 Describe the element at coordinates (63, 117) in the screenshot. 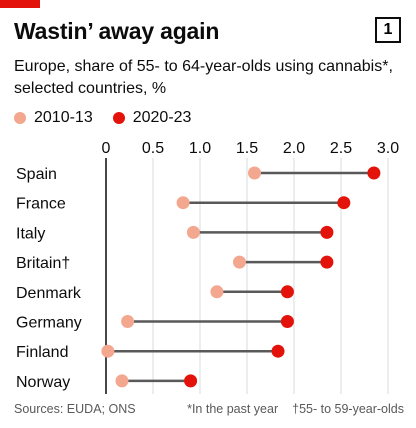

I see `legend-label-early: 2010-13` at that location.